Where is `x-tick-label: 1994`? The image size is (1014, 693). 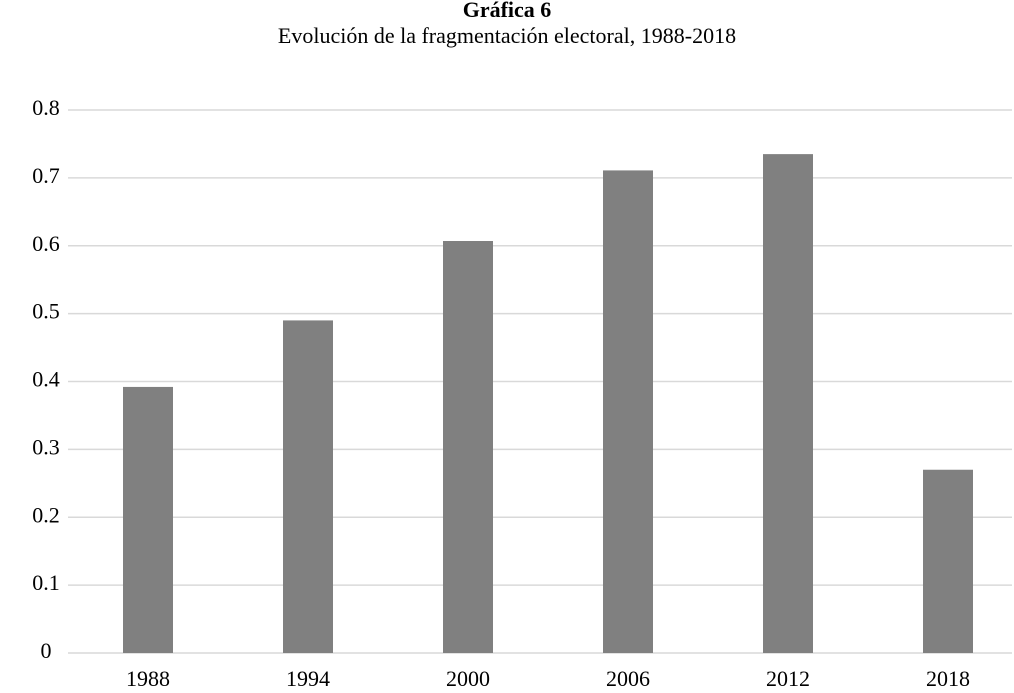
x-tick-label: 1994 is located at coordinates (308, 678).